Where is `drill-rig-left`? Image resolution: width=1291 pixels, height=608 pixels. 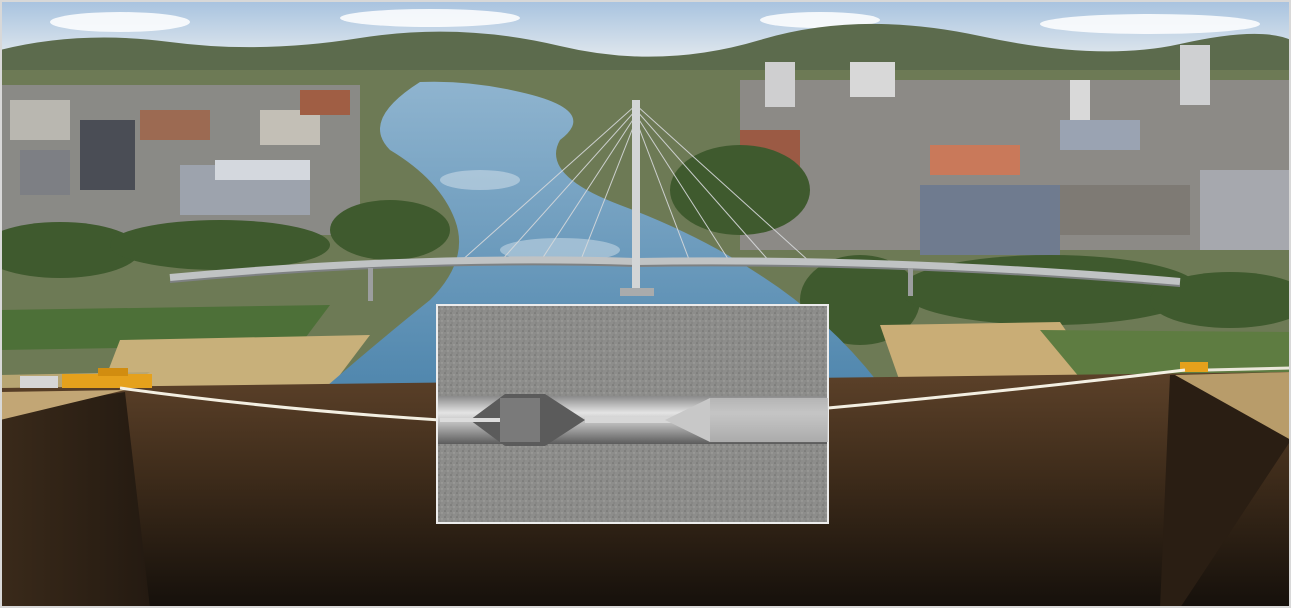
drill-rig-left is located at coordinates (86, 378).